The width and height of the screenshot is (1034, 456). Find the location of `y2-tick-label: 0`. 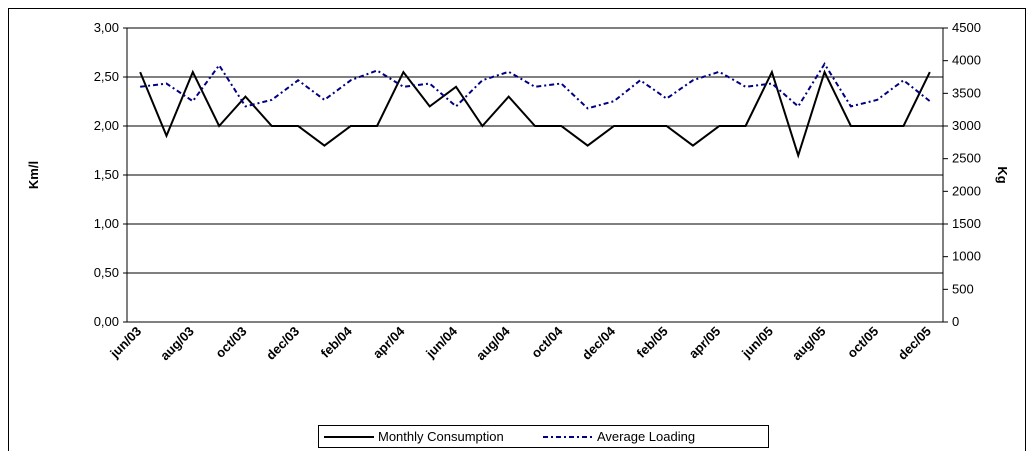

y2-tick-label: 0 is located at coordinates (955, 321).